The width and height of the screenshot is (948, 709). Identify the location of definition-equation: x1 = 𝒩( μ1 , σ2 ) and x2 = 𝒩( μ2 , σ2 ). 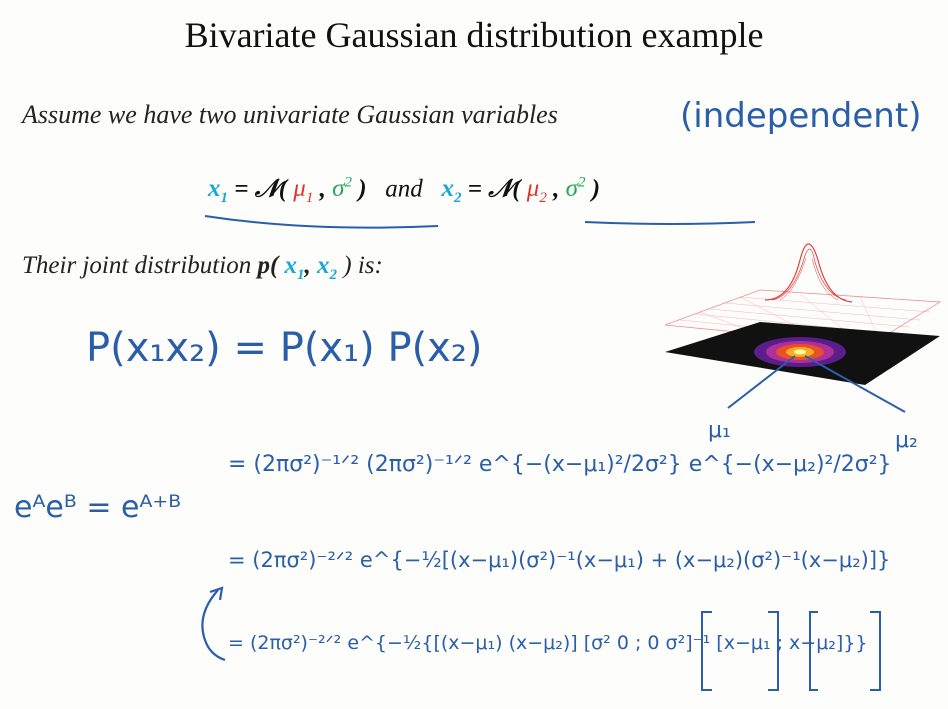
(404, 191).